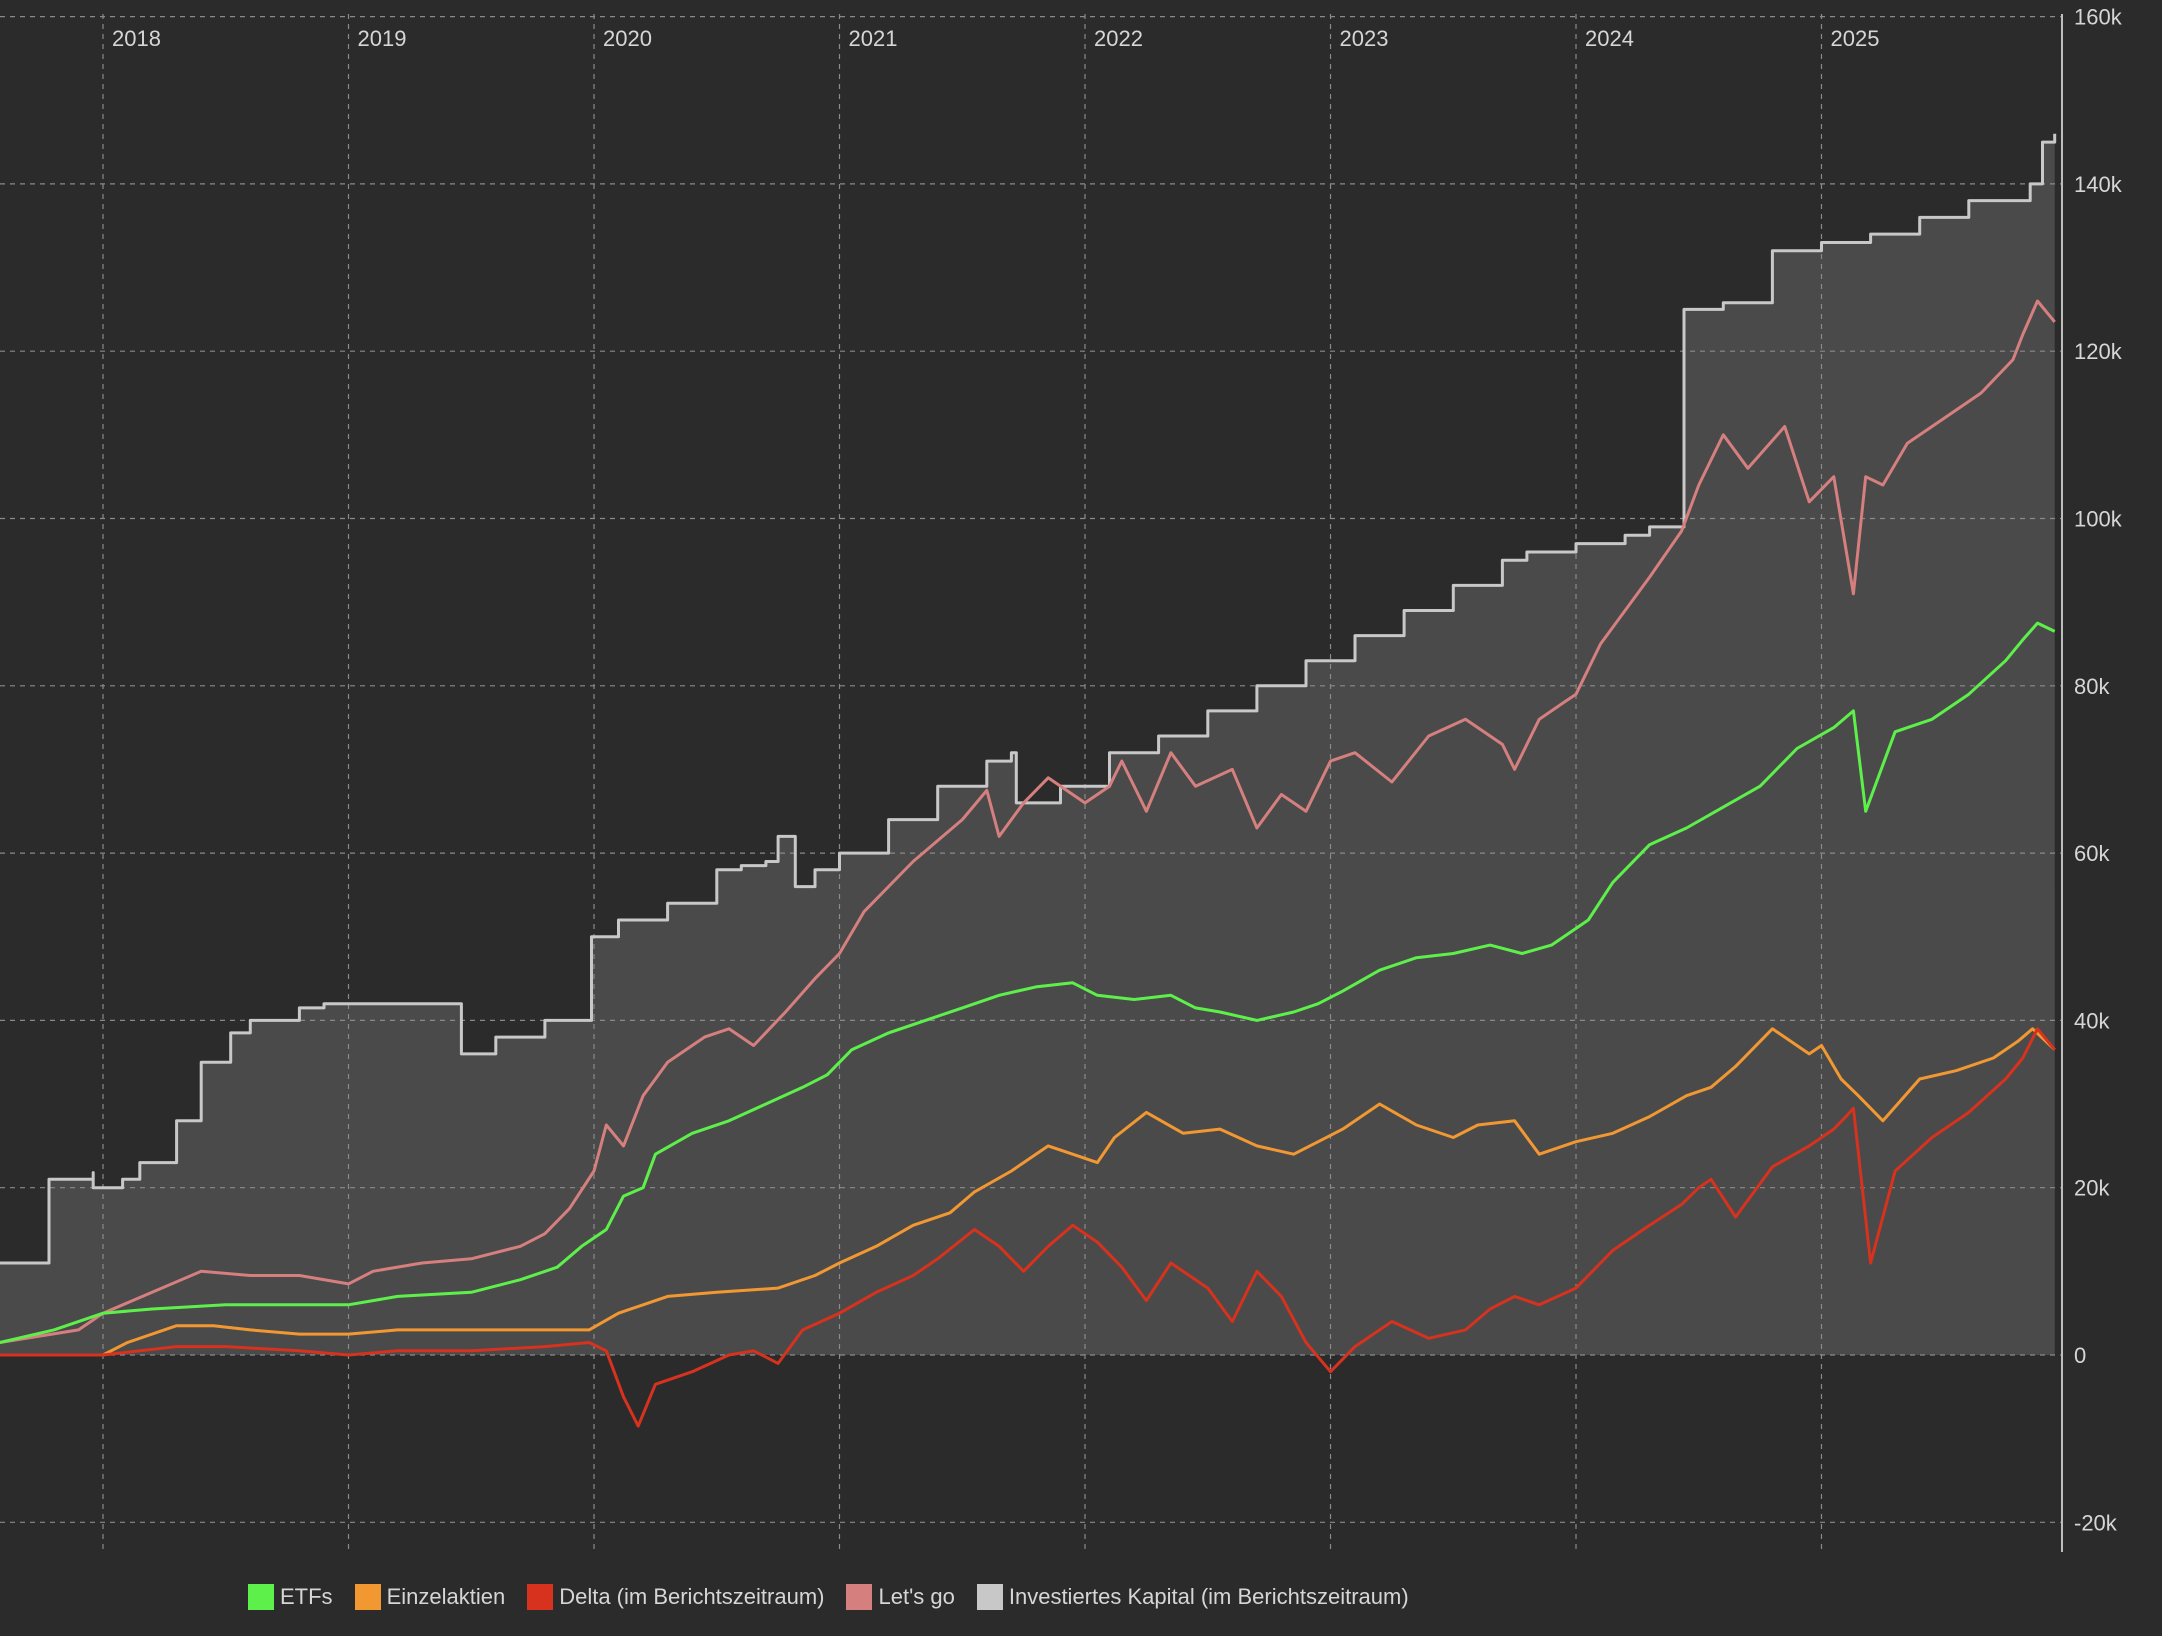  What do you see at coordinates (2098, 17) in the screenshot?
I see `y-tick-label-160k: 160k` at bounding box center [2098, 17].